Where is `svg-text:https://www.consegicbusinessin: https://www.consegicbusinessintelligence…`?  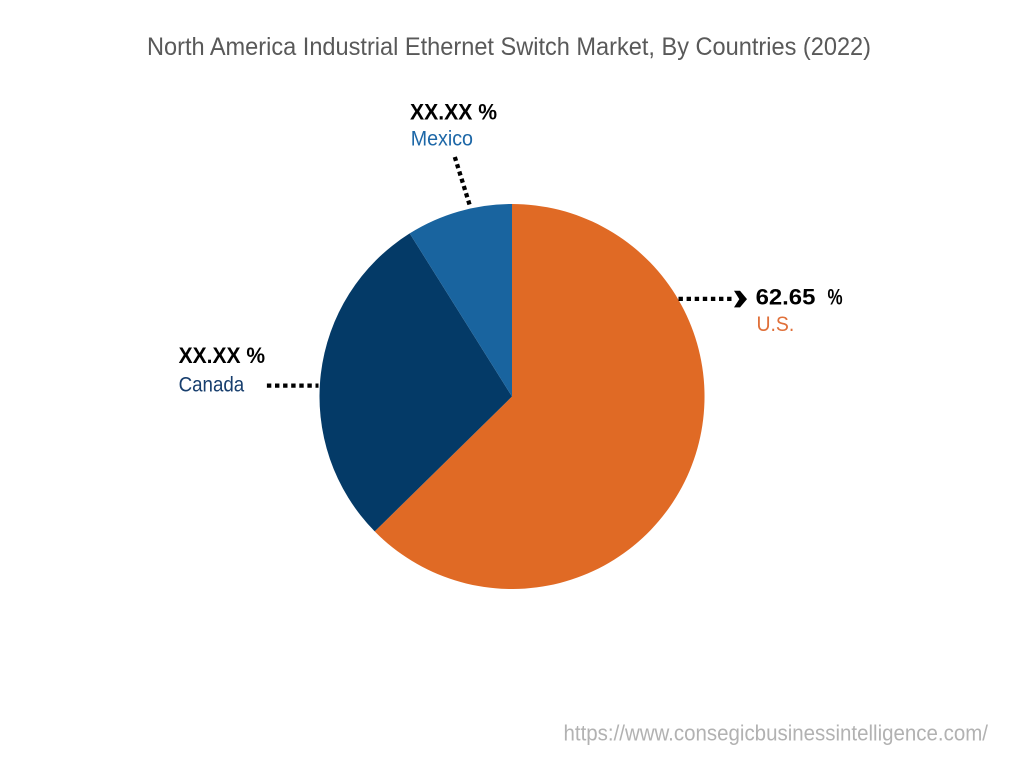 svg-text:https://www.consegicbusinessin: https://www.consegicbusinessintelligence… is located at coordinates (776, 733).